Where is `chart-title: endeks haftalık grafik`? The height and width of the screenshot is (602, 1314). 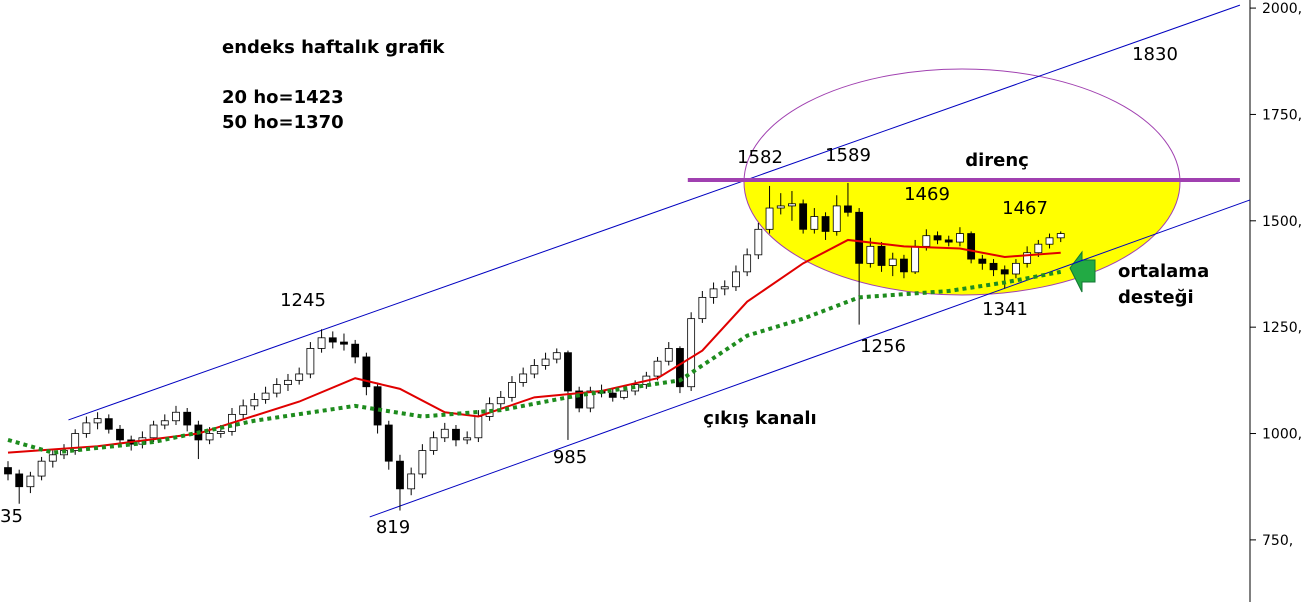
chart-title: endeks haftalık grafik is located at coordinates (333, 47).